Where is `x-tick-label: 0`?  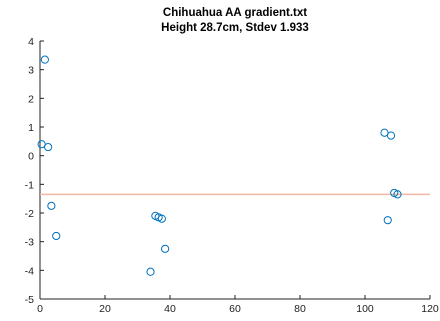 x-tick-label: 0 is located at coordinates (40, 309).